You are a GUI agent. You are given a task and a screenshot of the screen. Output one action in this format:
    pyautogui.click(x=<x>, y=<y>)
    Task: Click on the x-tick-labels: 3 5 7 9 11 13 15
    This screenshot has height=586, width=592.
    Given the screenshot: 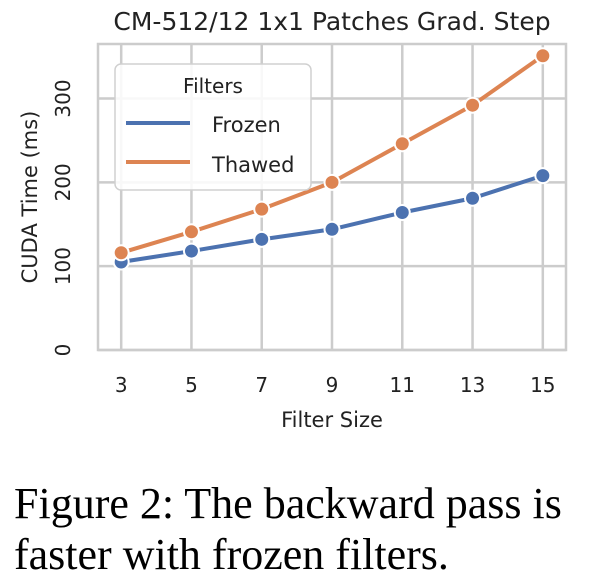 What is the action you would take?
    pyautogui.click(x=335, y=385)
    